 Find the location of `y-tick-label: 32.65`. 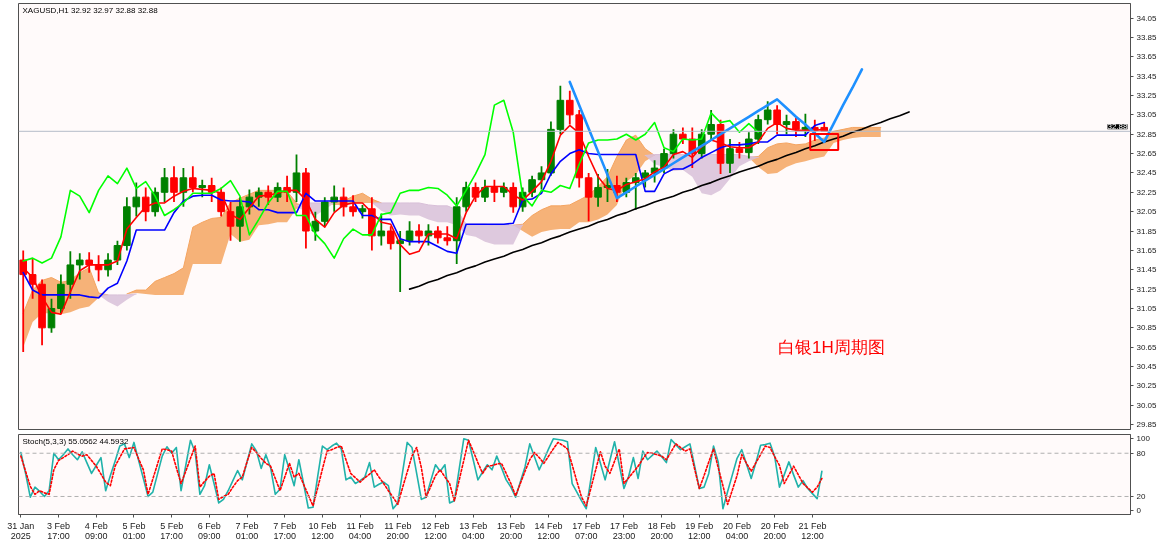

y-tick-label: 32.65 is located at coordinates (1147, 154).